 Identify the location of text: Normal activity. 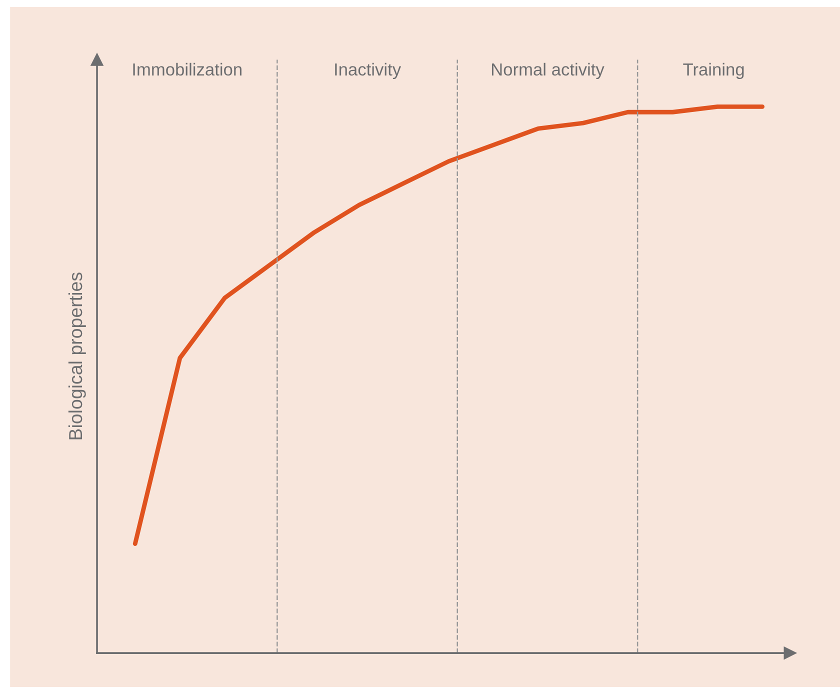
(548, 71).